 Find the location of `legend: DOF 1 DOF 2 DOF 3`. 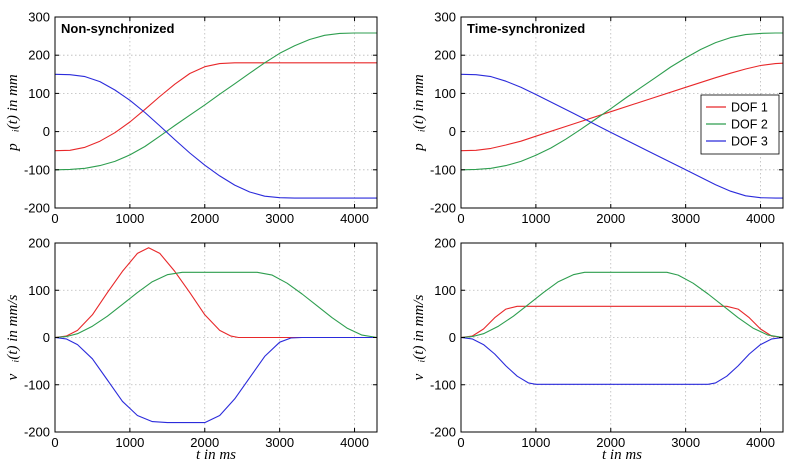

legend: DOF 1 DOF 2 DOF 3 is located at coordinates (740, 124).